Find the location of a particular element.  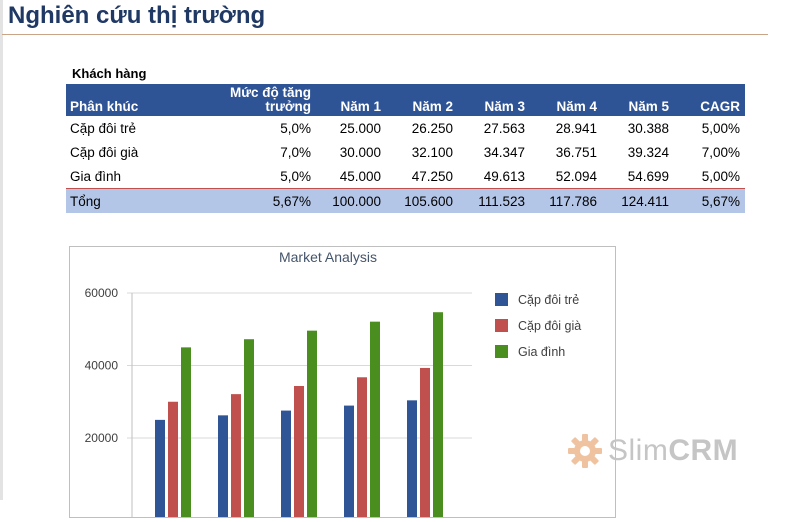

table-cell: 30.000 is located at coordinates (360, 152).